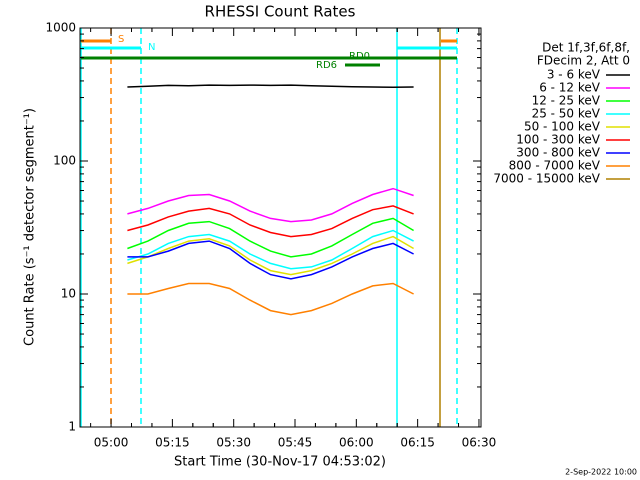 The width and height of the screenshot is (640, 480). What do you see at coordinates (359, 56) in the screenshot?
I see `flag-label: RD0` at bounding box center [359, 56].